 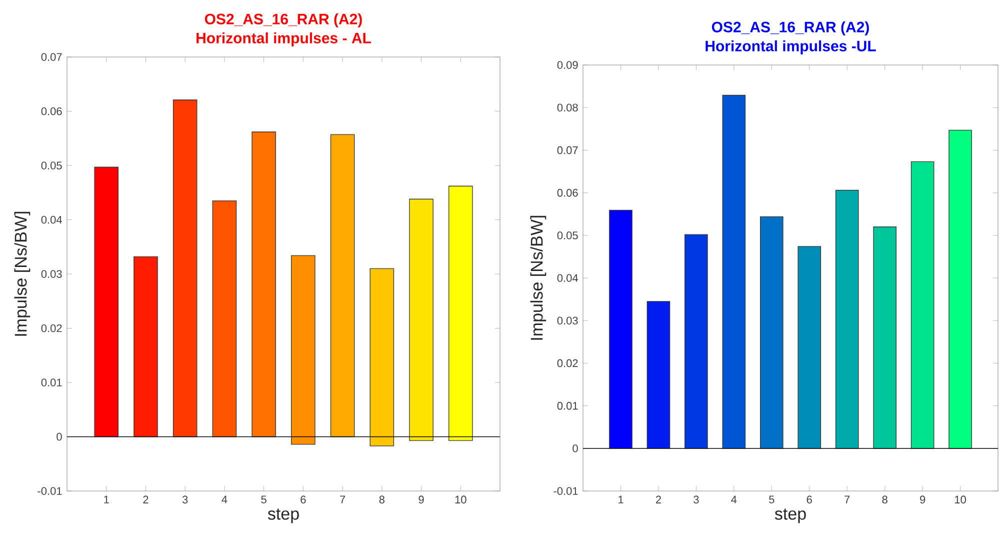 I want to click on y-tick-label: 0.09, so click(x=567, y=65).